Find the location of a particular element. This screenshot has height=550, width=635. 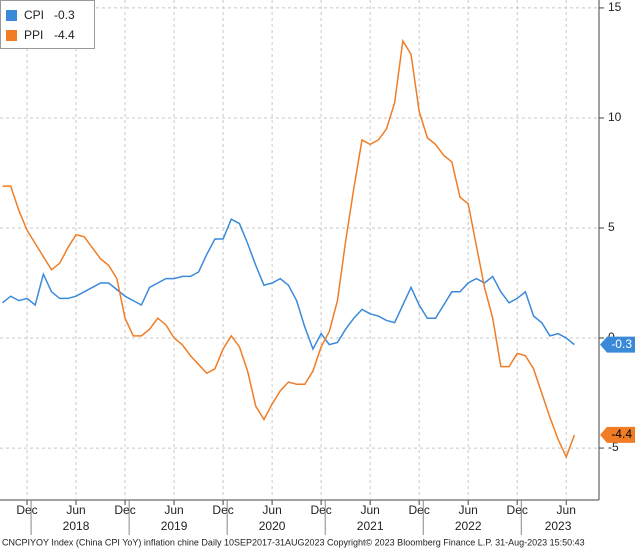

year-label: 2023 is located at coordinates (558, 526).